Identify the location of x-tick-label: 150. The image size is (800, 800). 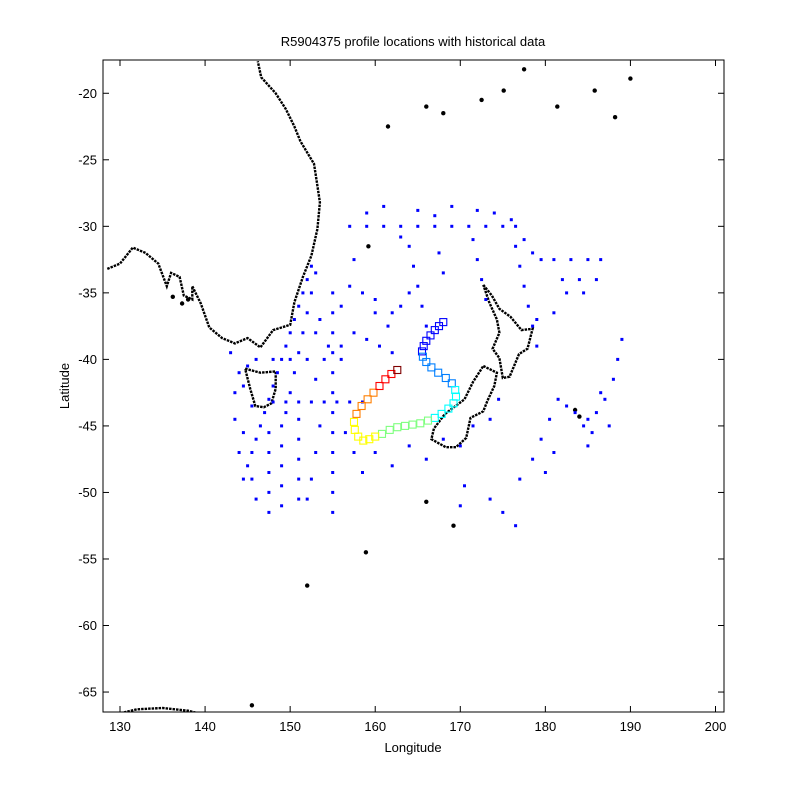
(290, 726).